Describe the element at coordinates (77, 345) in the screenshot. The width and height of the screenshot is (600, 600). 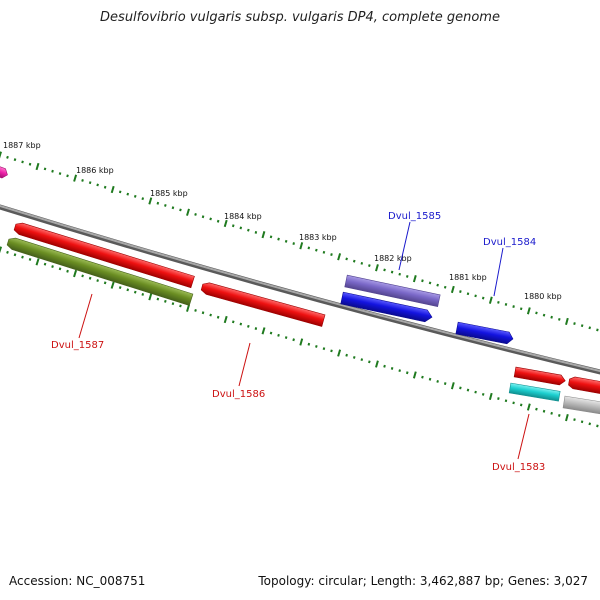
I see `gene-label-dvul_1587: Dvul_1587` at that location.